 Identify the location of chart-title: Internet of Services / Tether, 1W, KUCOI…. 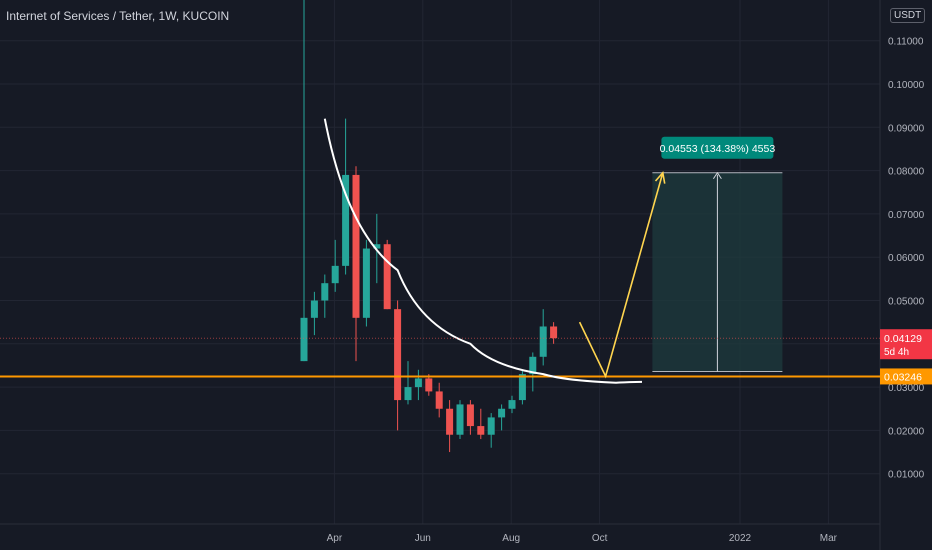
(118, 16).